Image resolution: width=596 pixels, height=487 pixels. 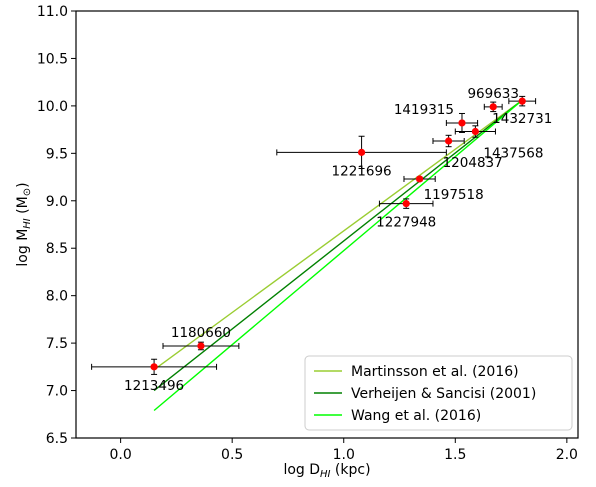 I want to click on y-tick-label: 10.0, so click(x=52, y=107).